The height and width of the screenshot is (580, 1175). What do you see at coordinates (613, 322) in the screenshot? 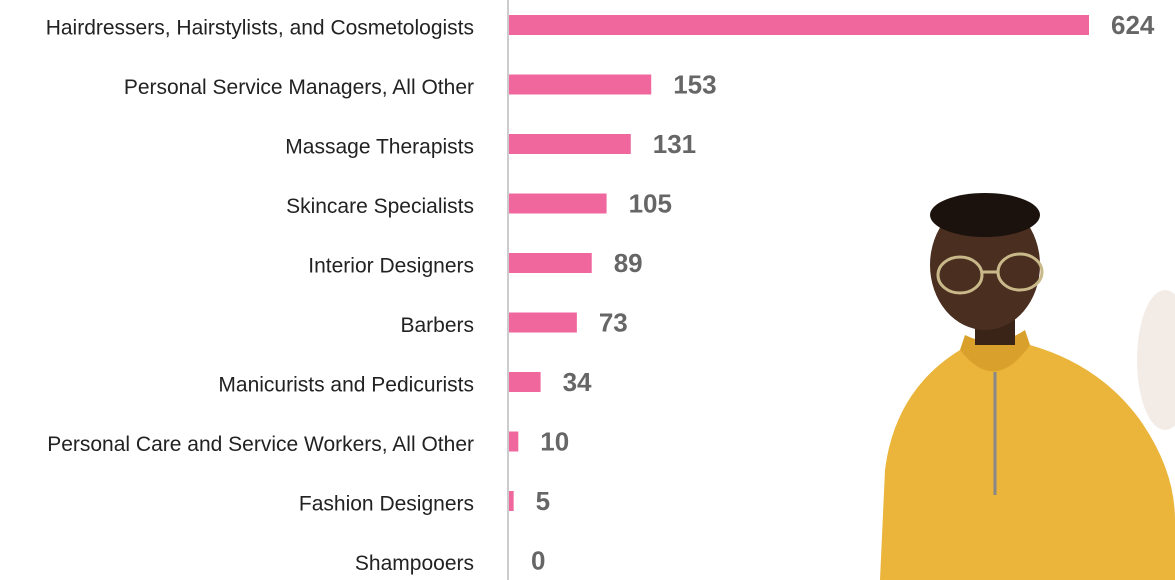
I see `value-label: 73` at bounding box center [613, 322].